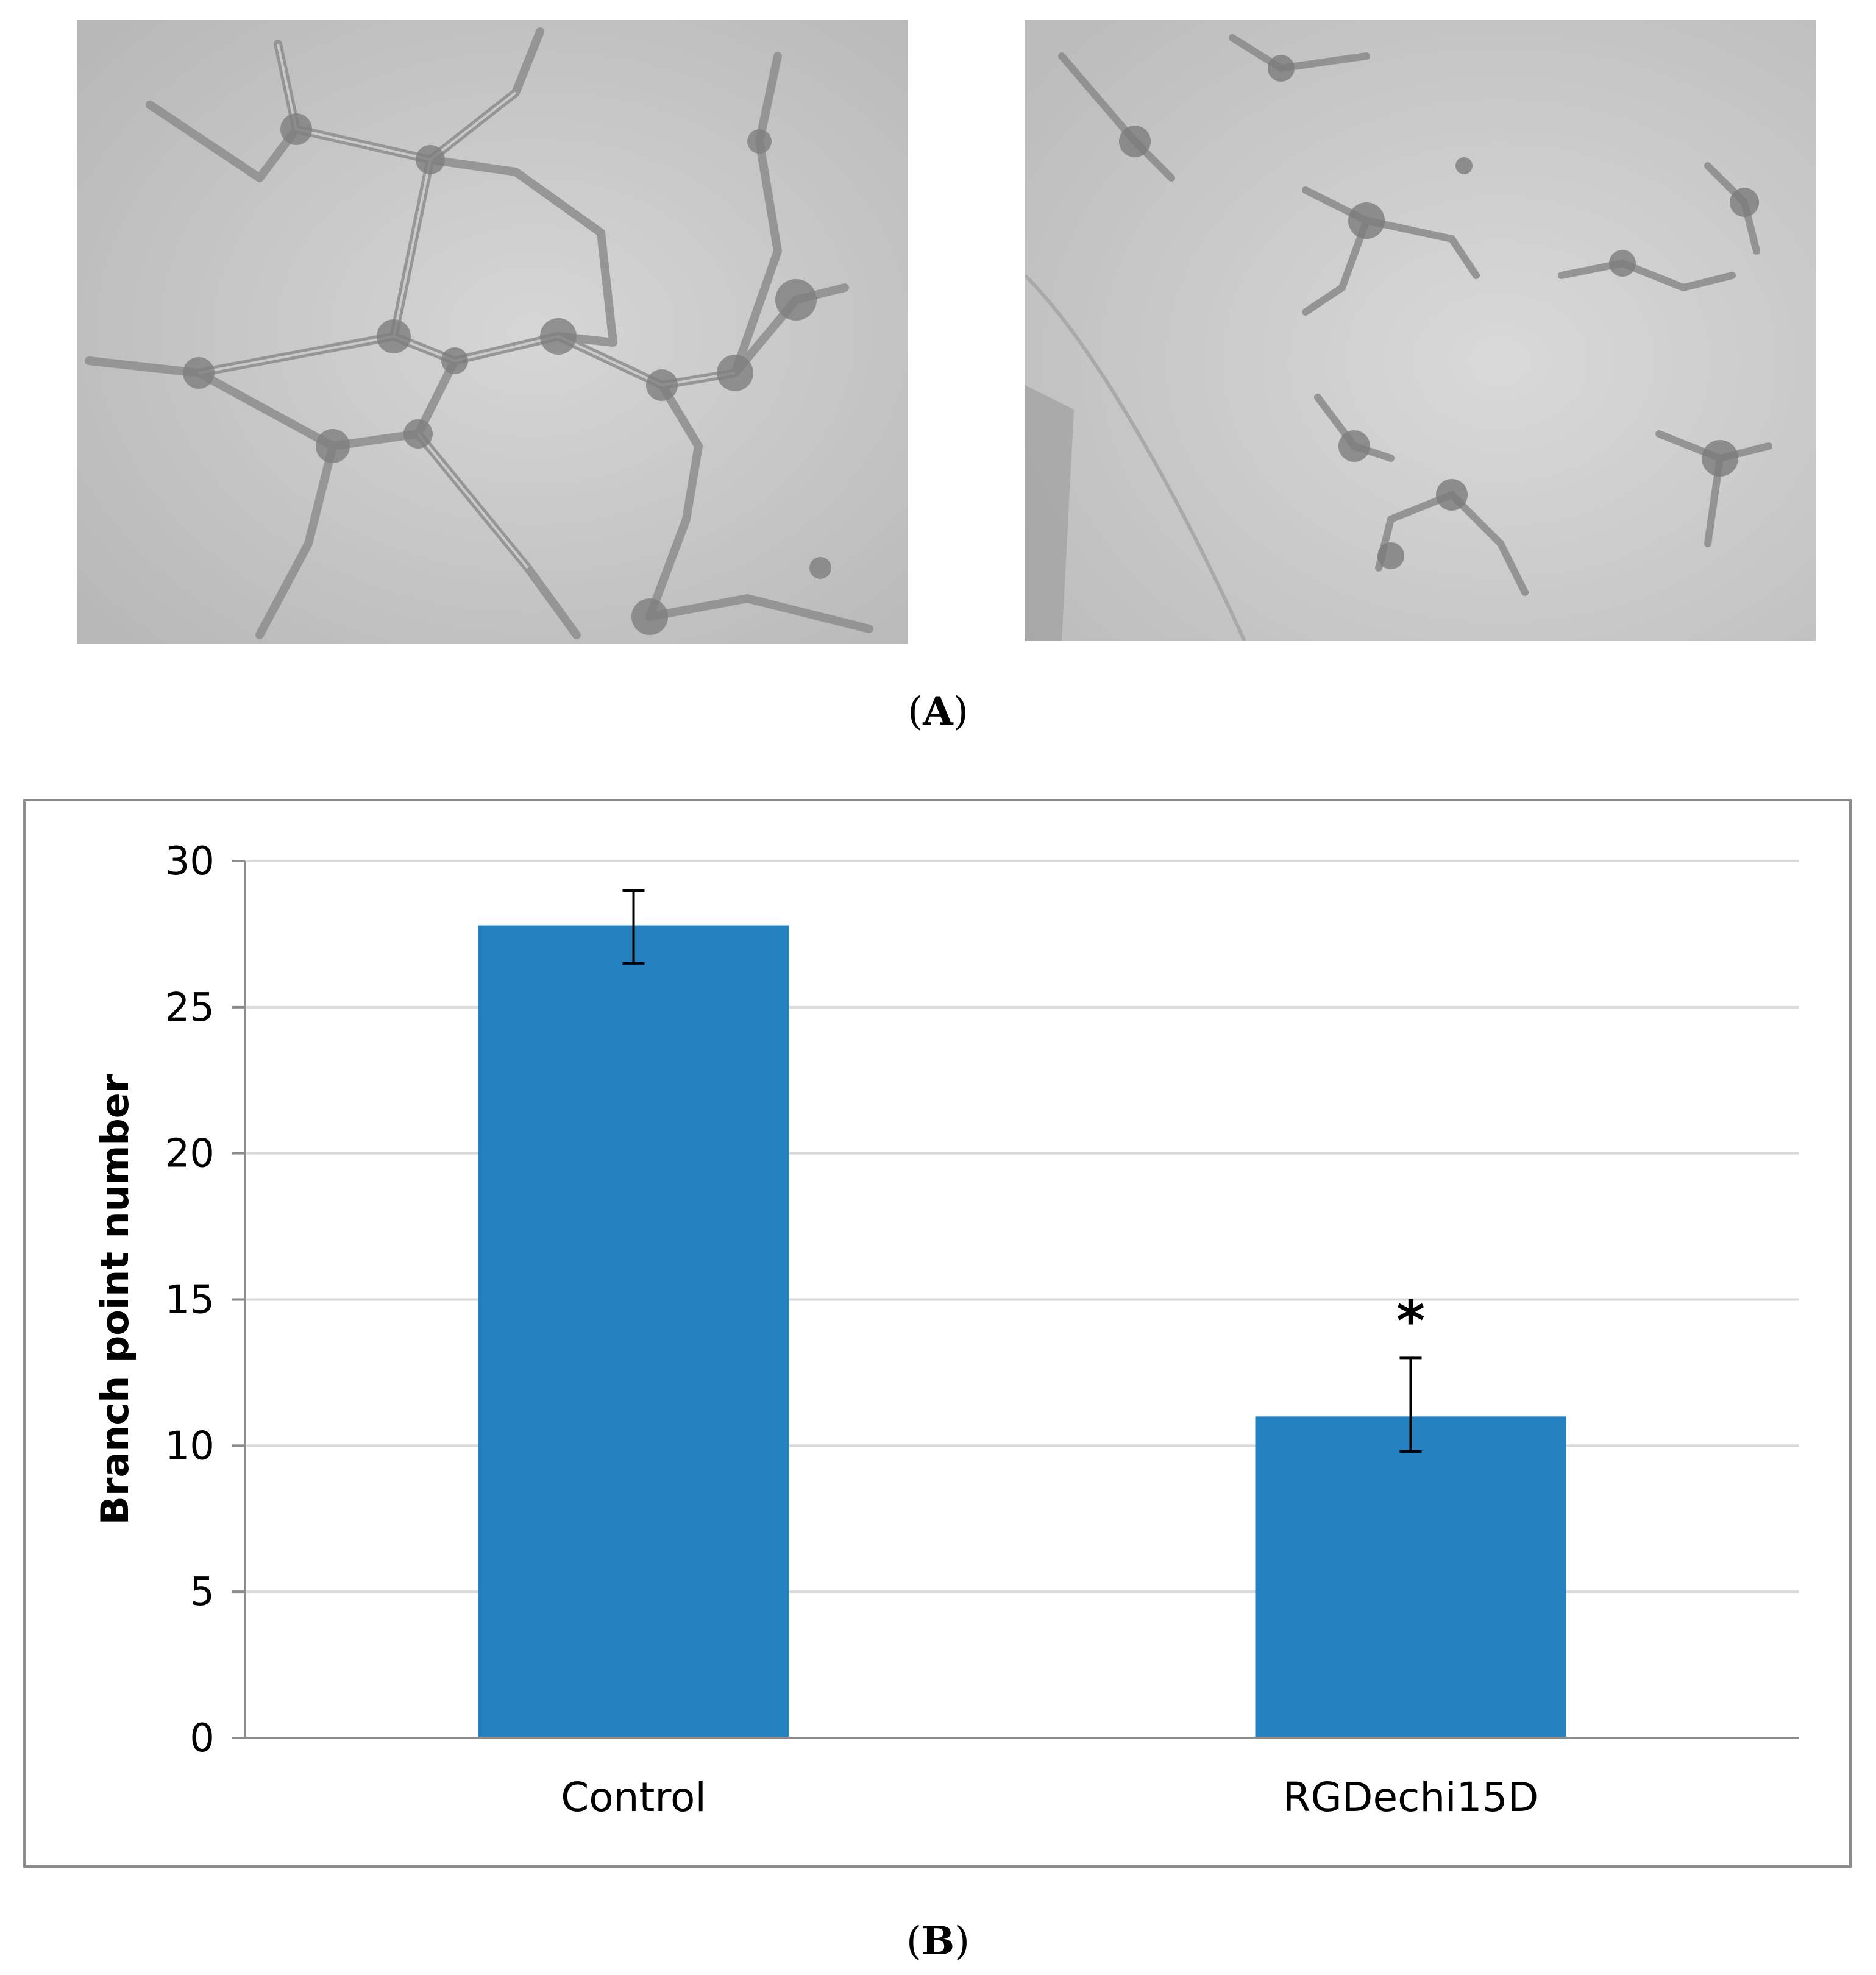 Image resolution: width=1876 pixels, height=1975 pixels. I want to click on panel-b-label: (B), so click(938, 1941).